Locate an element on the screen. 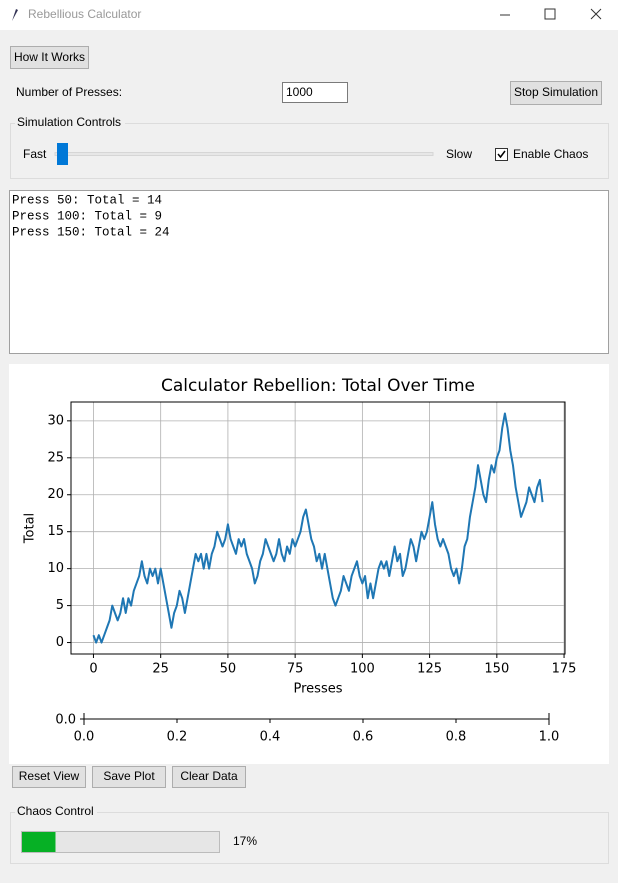 The width and height of the screenshot is (618, 887). x-tick-label: 0.4 is located at coordinates (270, 737).